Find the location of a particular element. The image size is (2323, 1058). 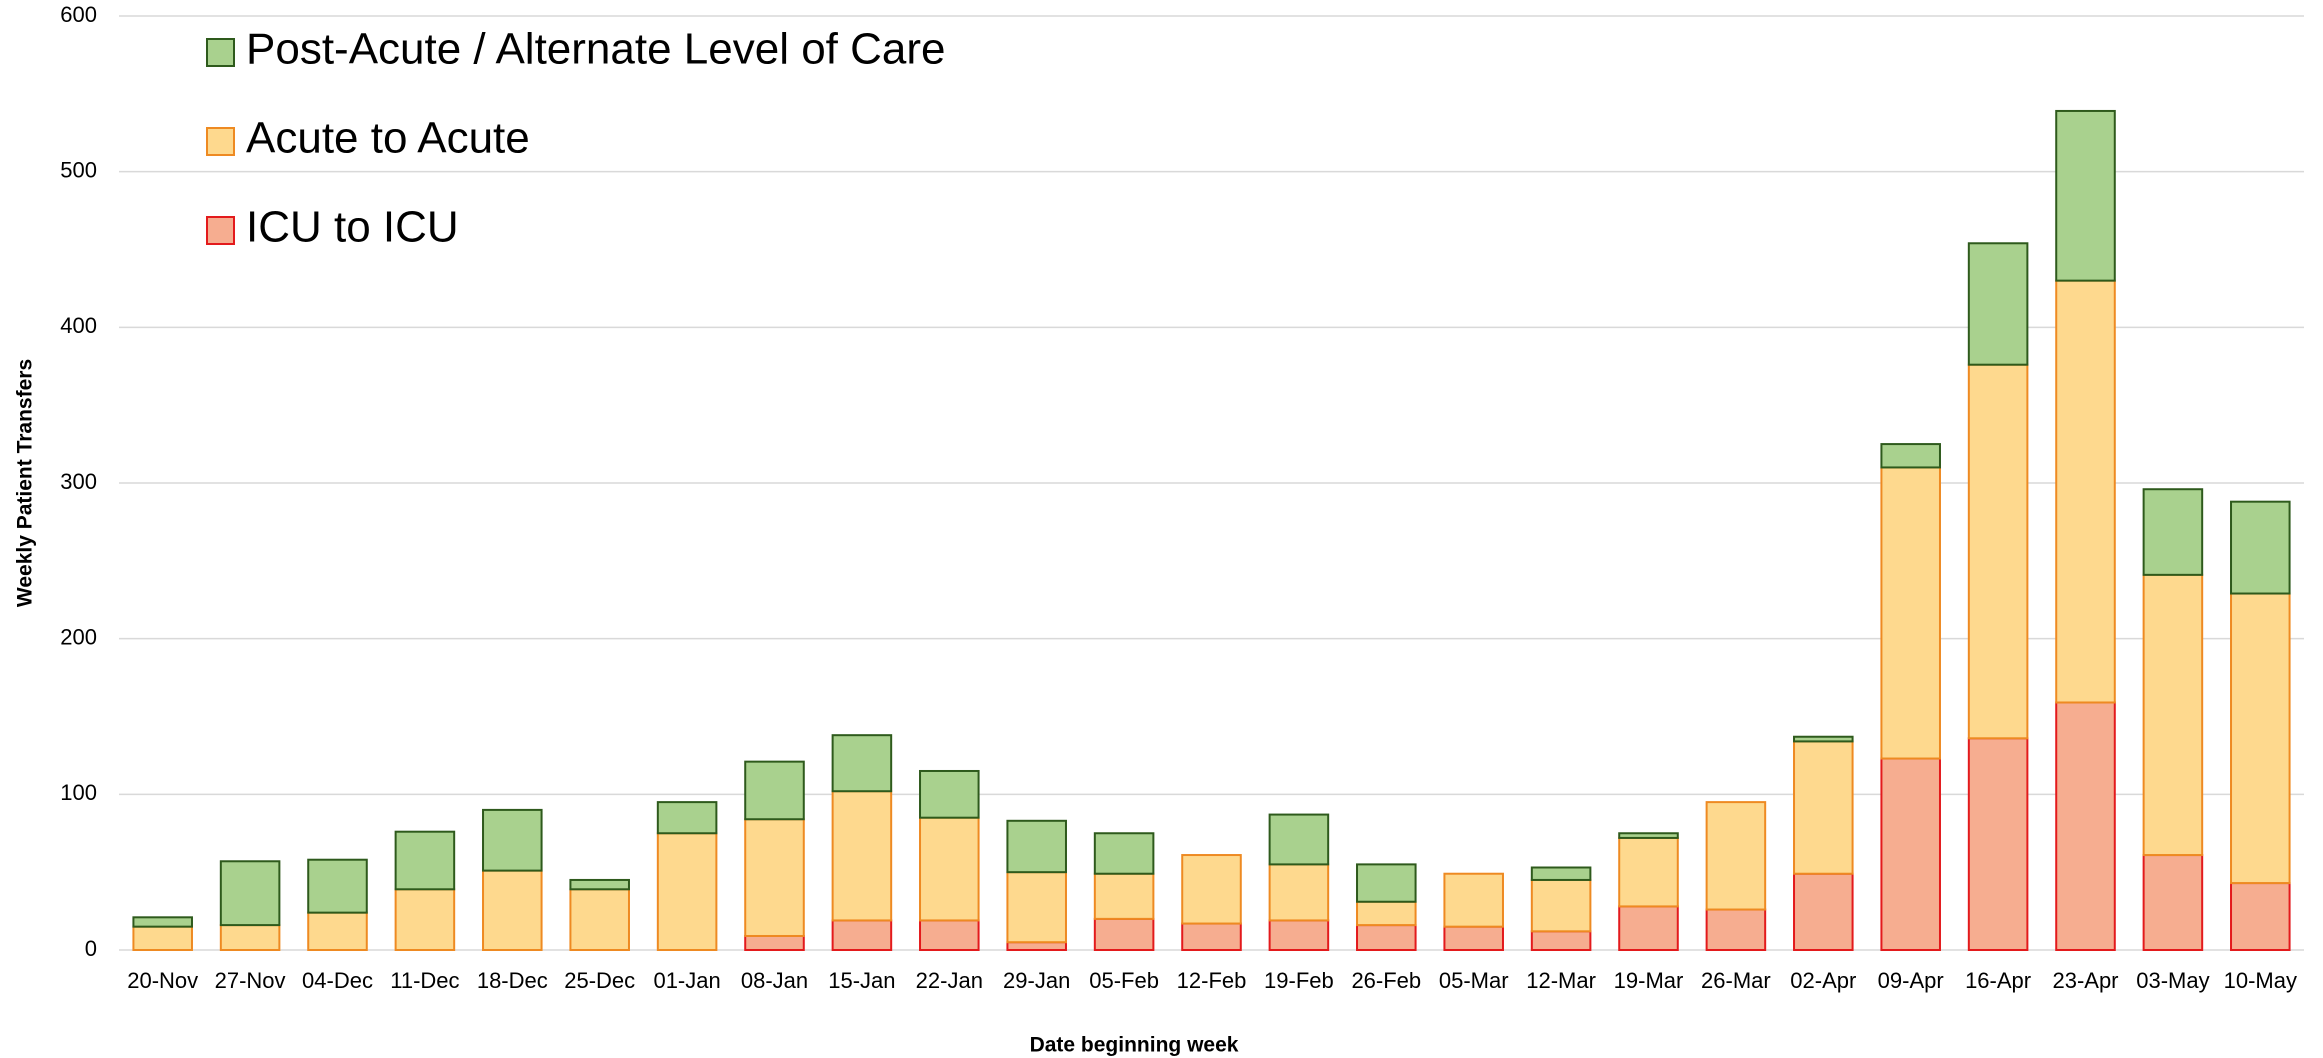

x-tick-label: 22-Jan is located at coordinates (949, 980).